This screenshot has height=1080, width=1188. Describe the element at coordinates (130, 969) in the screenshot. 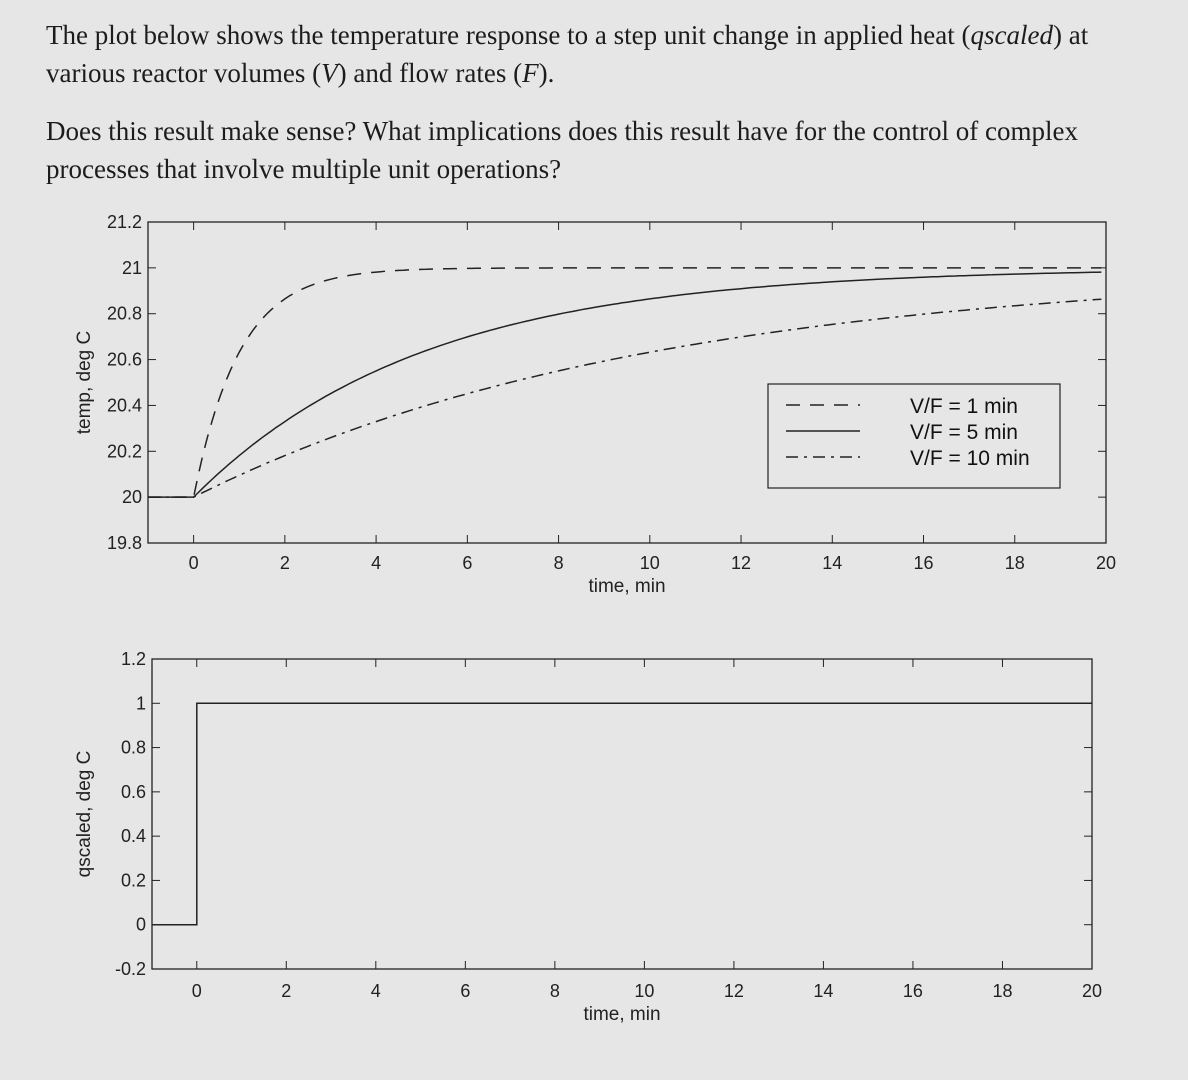

I see `y-tick-label: -0.2` at that location.